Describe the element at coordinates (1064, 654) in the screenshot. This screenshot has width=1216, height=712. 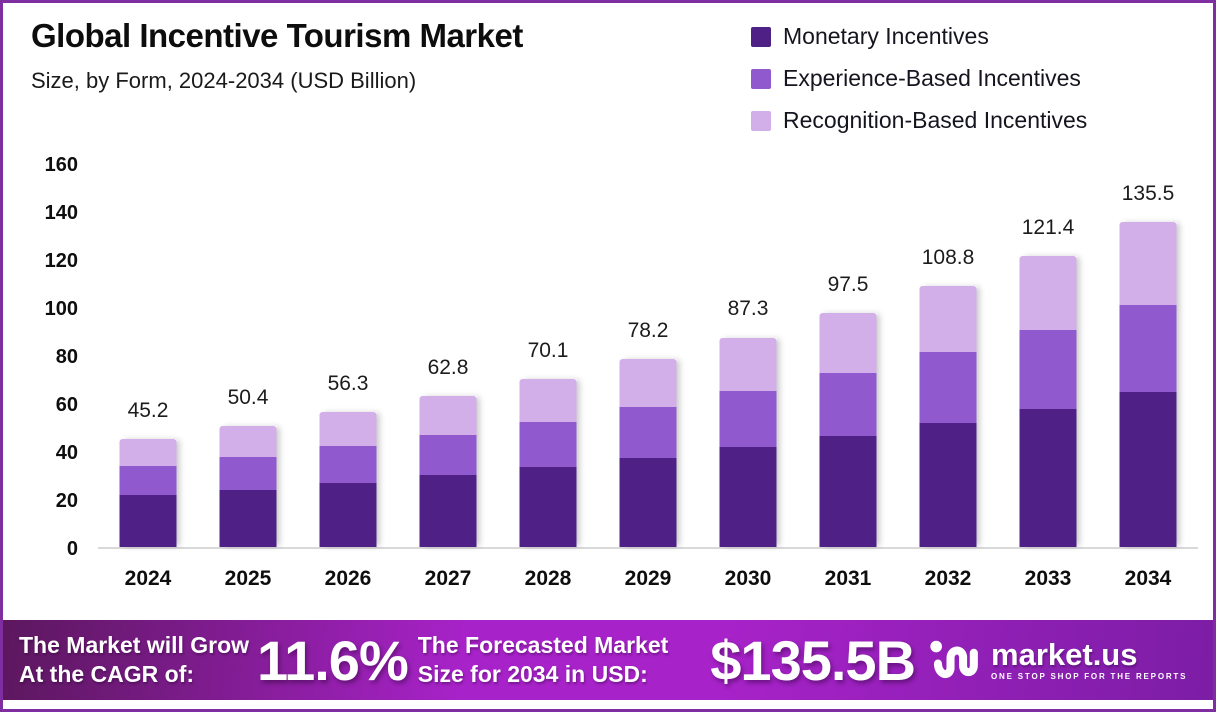
I see `brand-name: market.us` at that location.